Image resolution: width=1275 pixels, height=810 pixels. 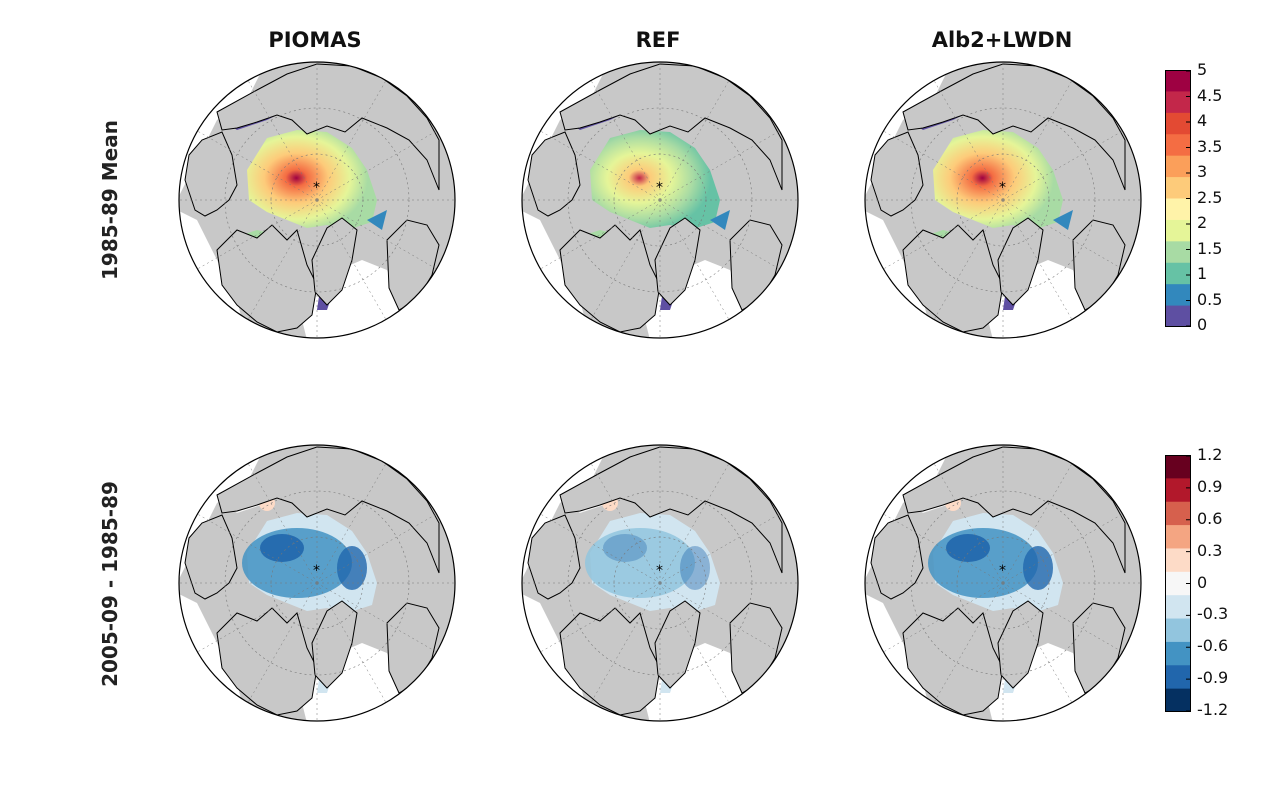 What do you see at coordinates (1210, 486) in the screenshot?
I see `colorbar-difference-tick-label: 0.9` at bounding box center [1210, 486].